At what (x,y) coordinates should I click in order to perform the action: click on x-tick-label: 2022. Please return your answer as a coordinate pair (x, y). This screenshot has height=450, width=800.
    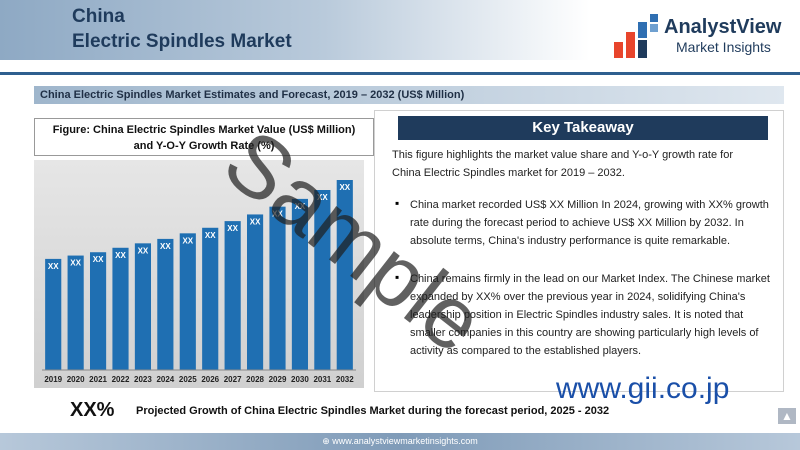
    Looking at the image, I should click on (121, 379).